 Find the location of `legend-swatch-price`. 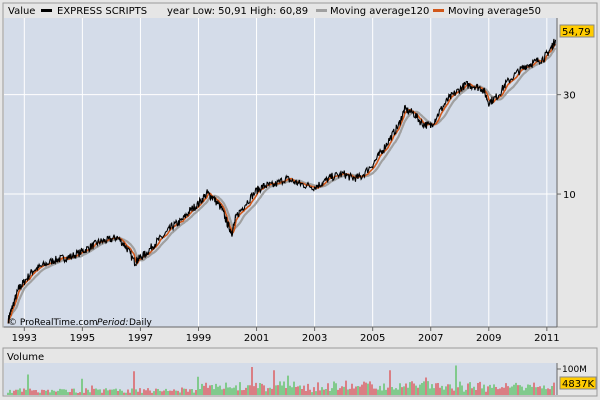

legend-swatch-price is located at coordinates (46, 10).